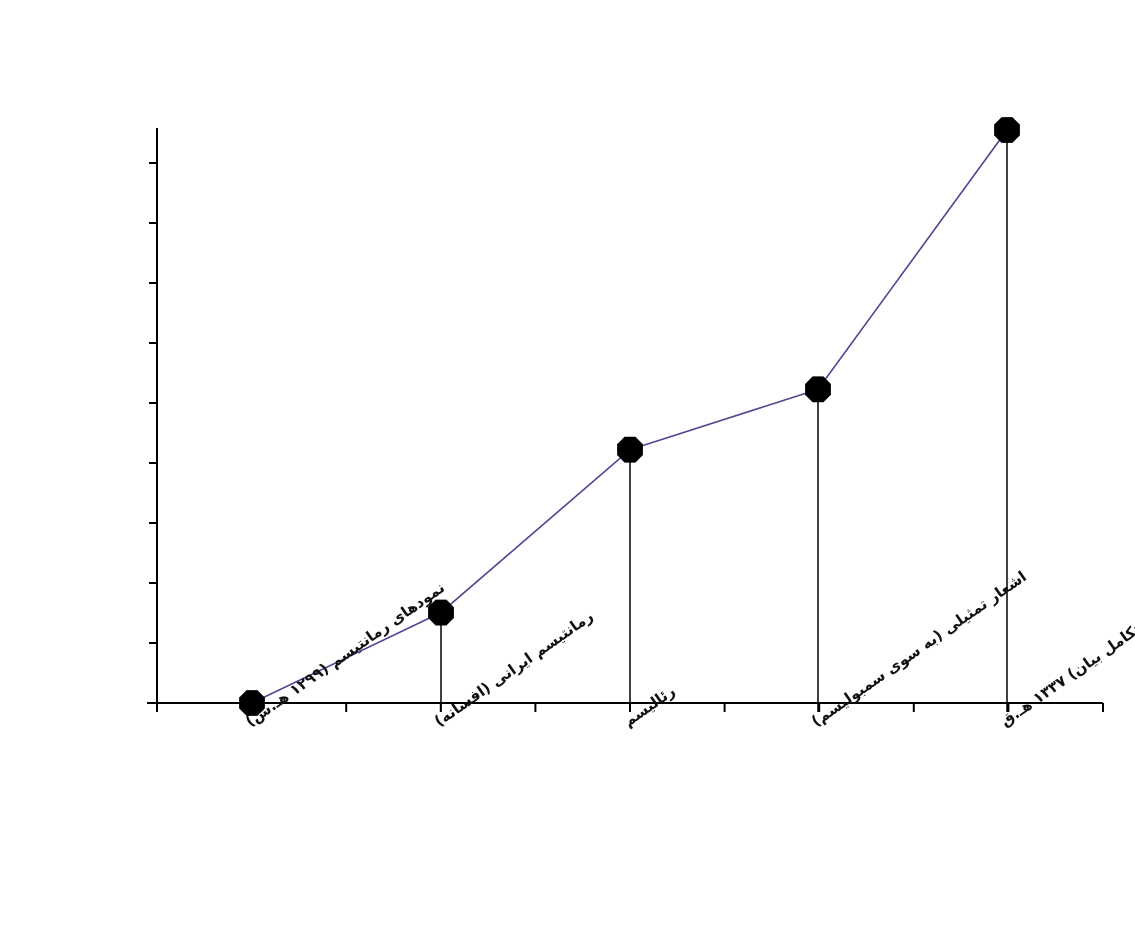  Describe the element at coordinates (153, 403) in the screenshot. I see `y-ticks` at that location.